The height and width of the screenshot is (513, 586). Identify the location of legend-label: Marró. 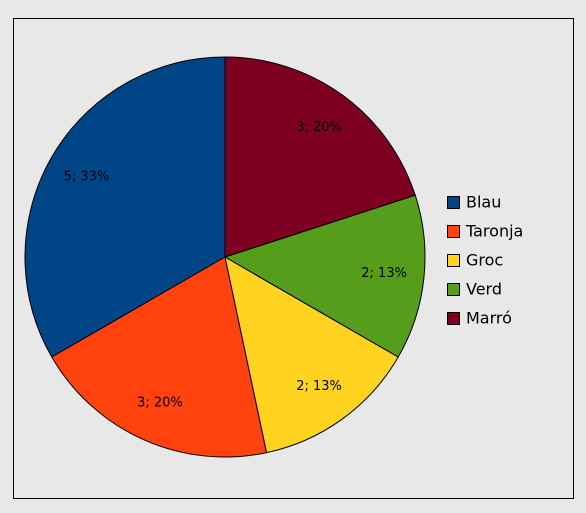
(489, 318).